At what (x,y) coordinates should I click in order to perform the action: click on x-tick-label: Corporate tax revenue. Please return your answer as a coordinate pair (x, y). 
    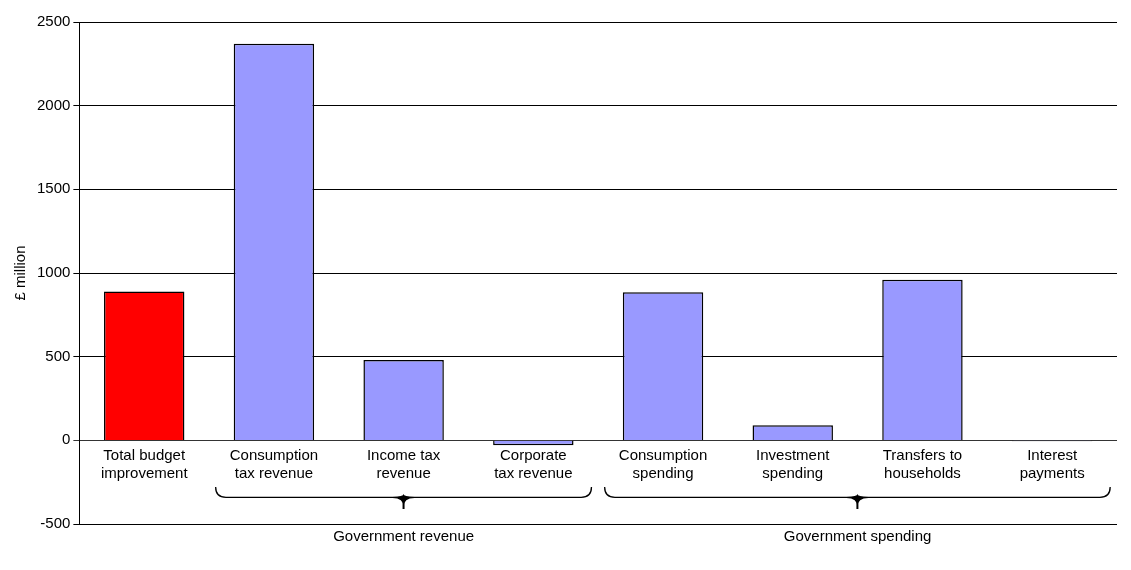
    Looking at the image, I should click on (533, 463).